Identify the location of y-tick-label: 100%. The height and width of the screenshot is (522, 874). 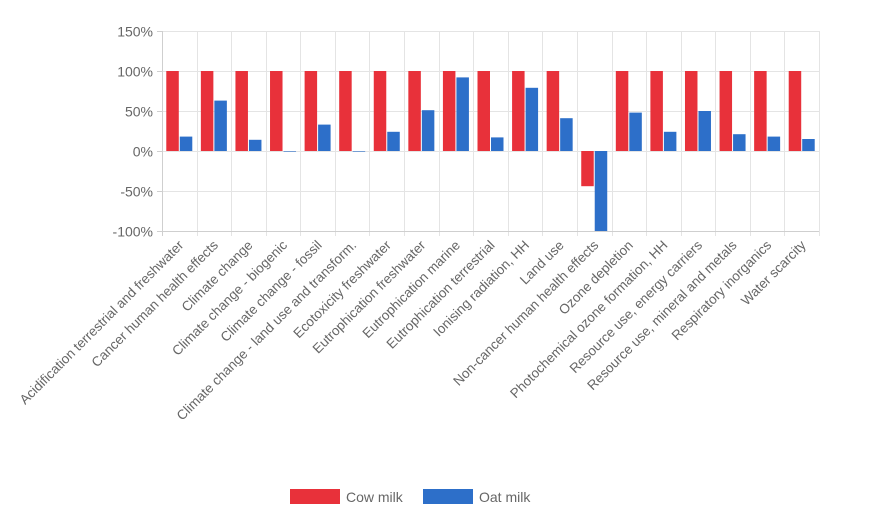
(135, 72).